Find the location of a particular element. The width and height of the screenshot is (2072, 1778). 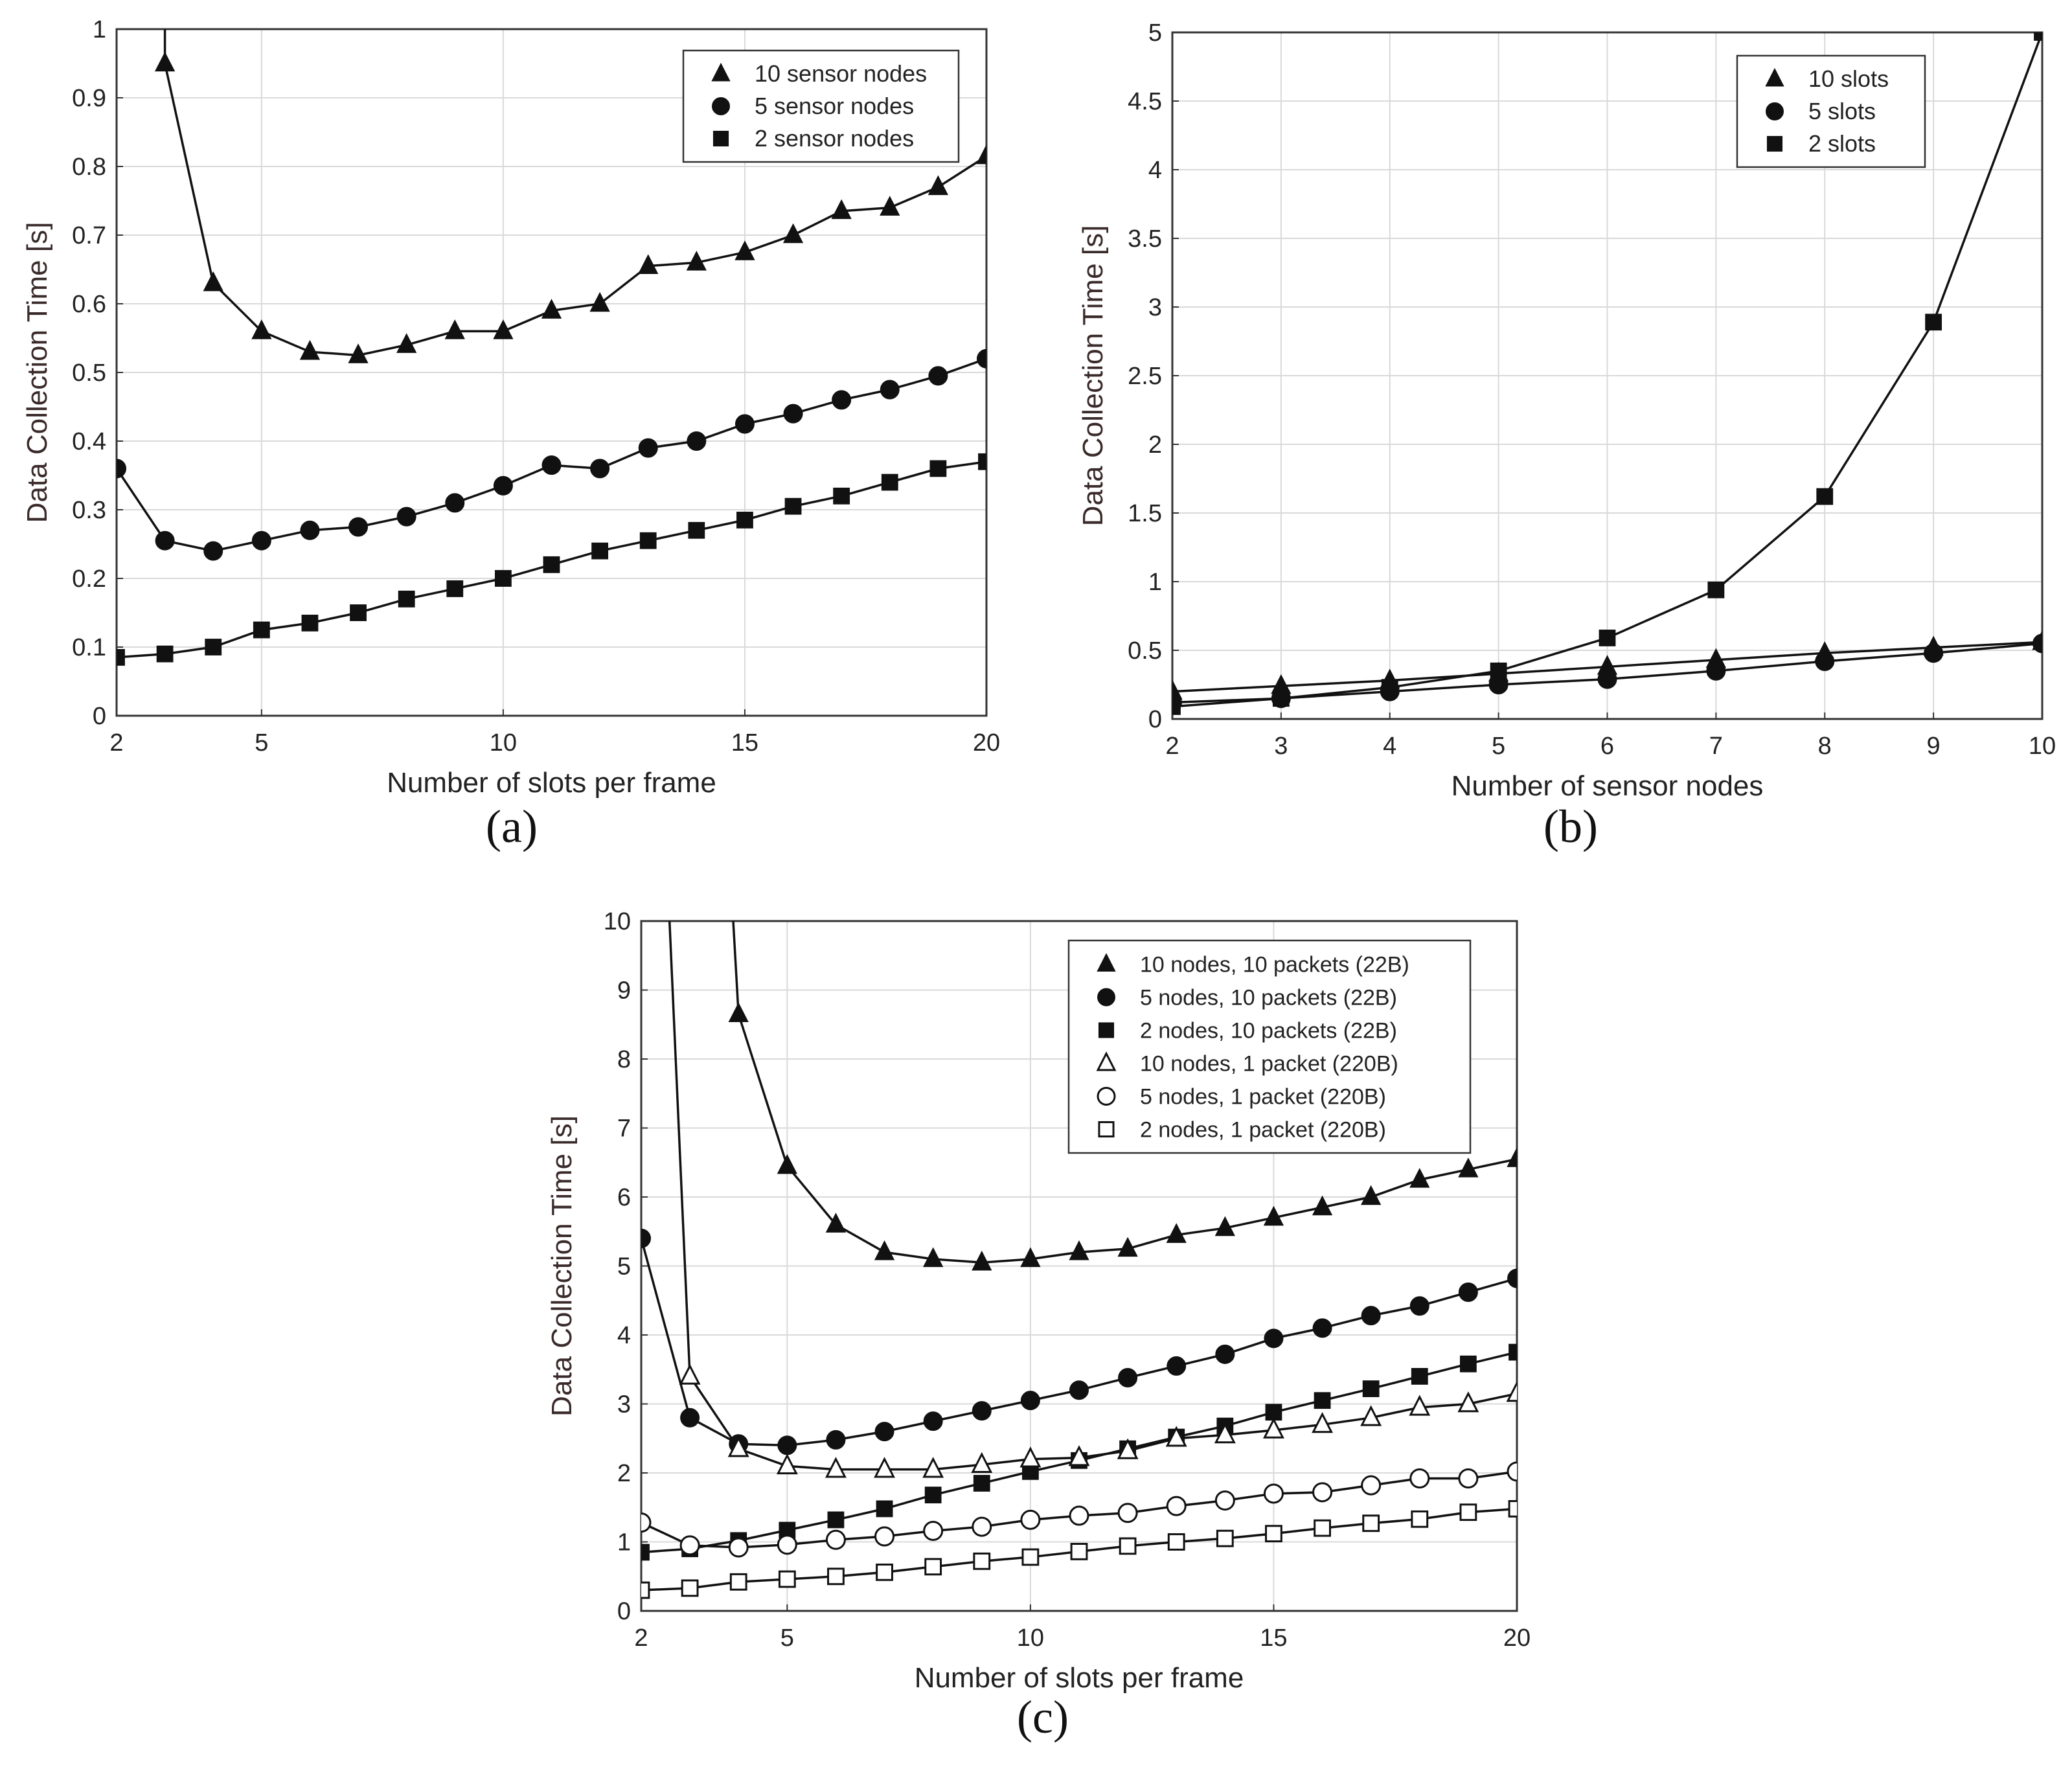

series-5-nodes-1-packet-220b- is located at coordinates (1079, 1509).